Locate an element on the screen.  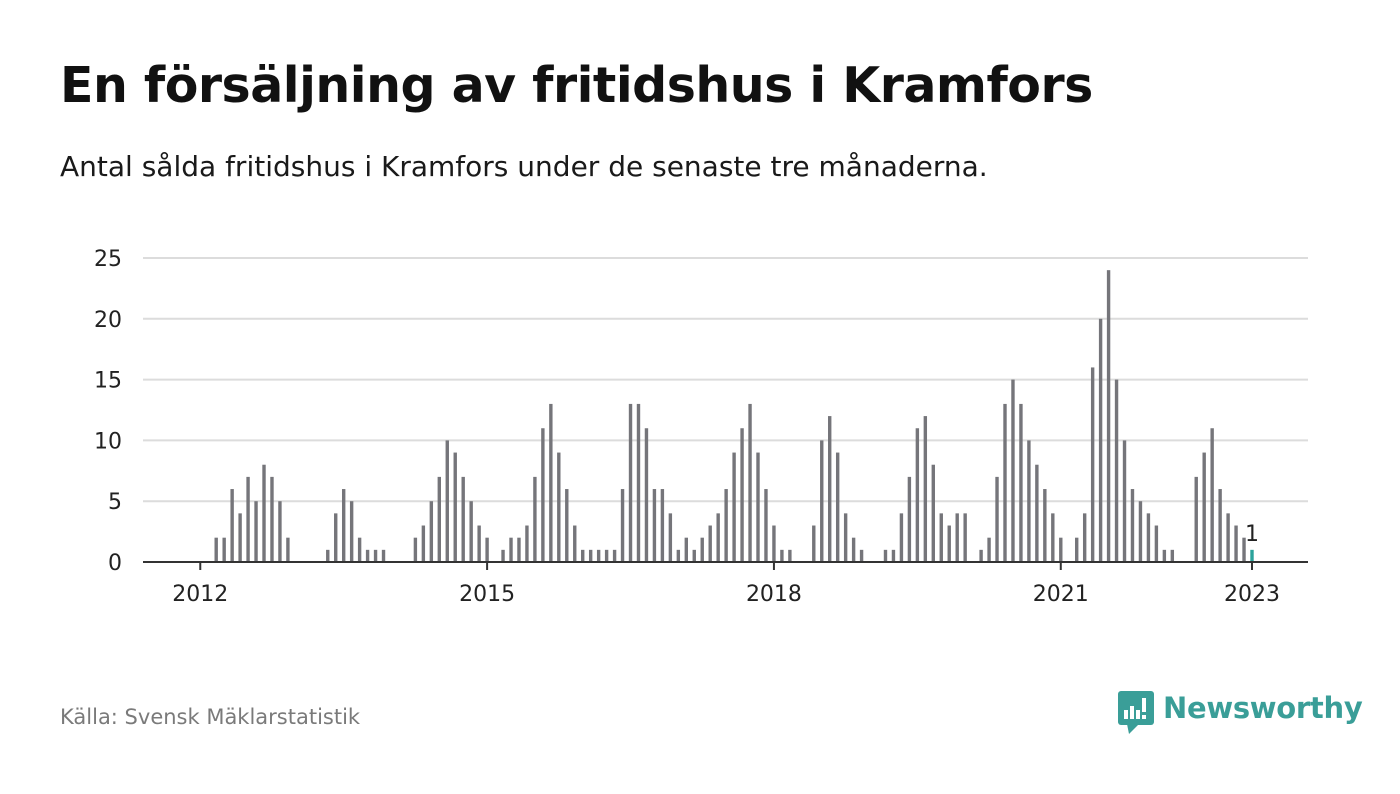
source-note: Källa: Svensk Mäklarstatistik is located at coordinates (210, 717).